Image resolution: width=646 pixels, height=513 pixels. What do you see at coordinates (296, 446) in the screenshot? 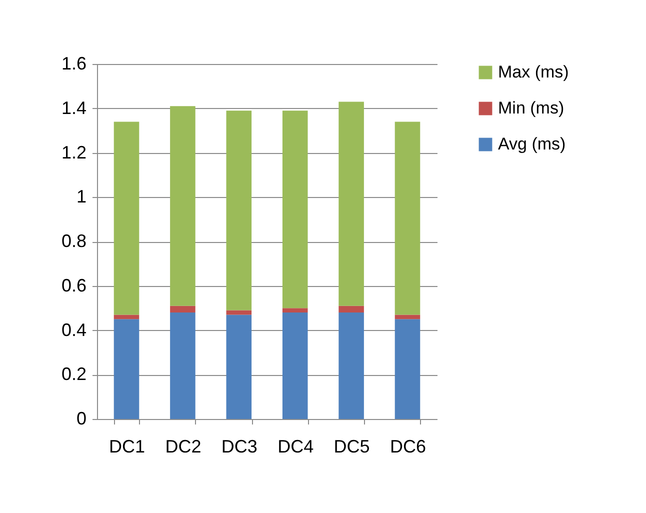
I see `x-tick-label: DC4` at bounding box center [296, 446].